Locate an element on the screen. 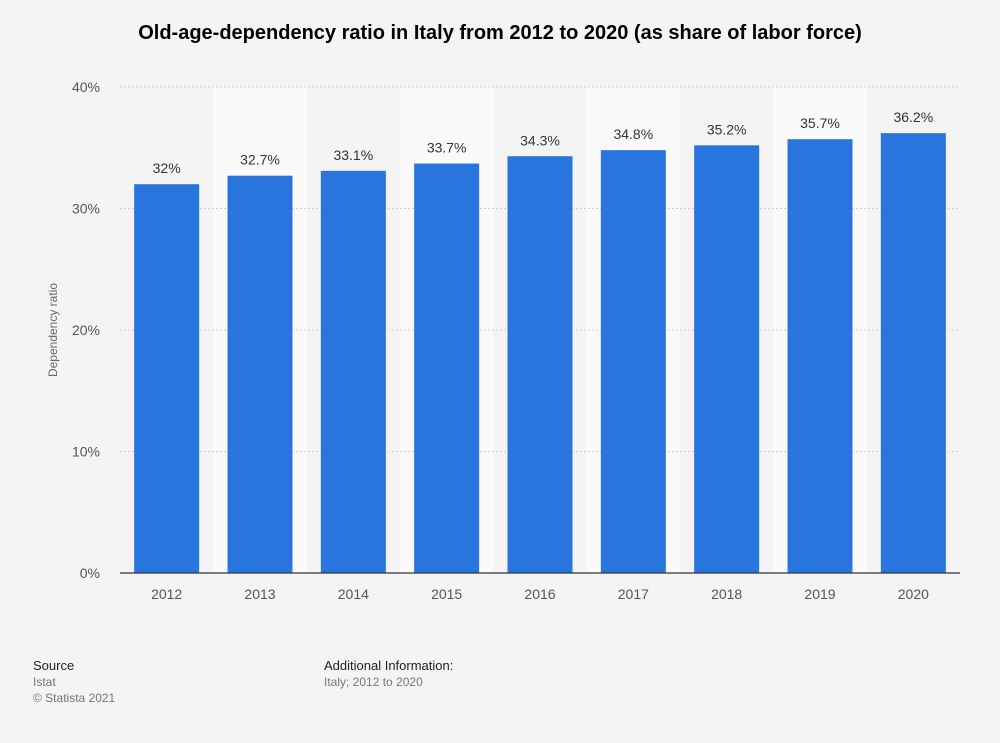  x-tick-label: 2015 is located at coordinates (446, 594).